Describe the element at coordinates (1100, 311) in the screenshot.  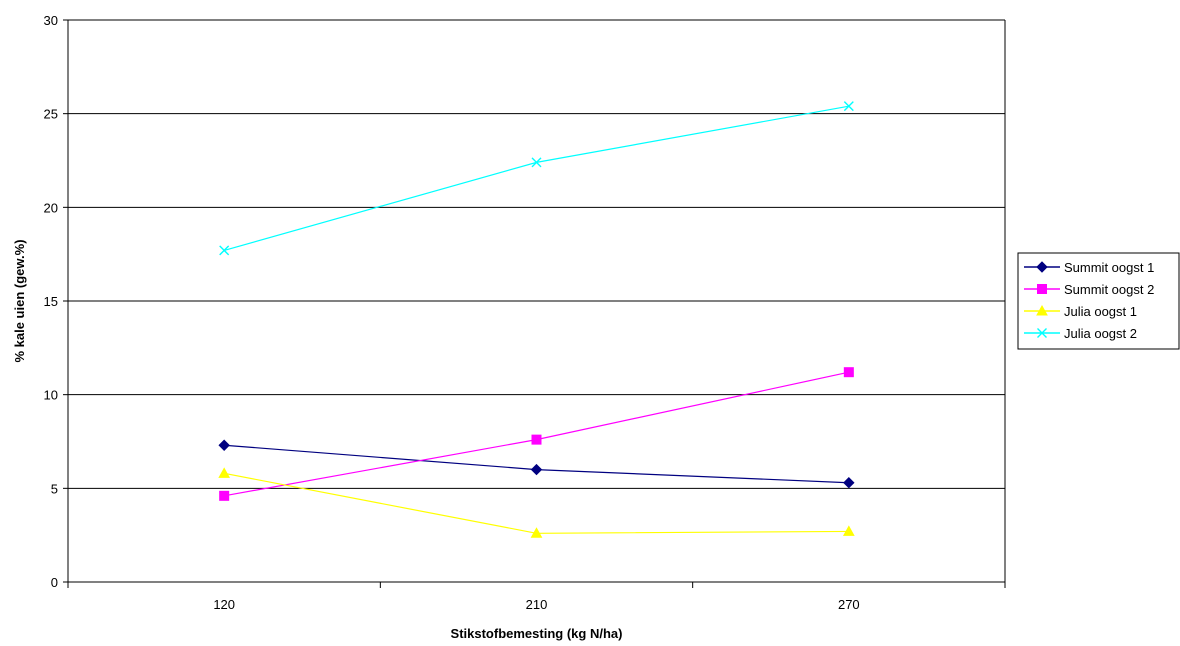
I see `legend-label: Julia oogst 1` at that location.